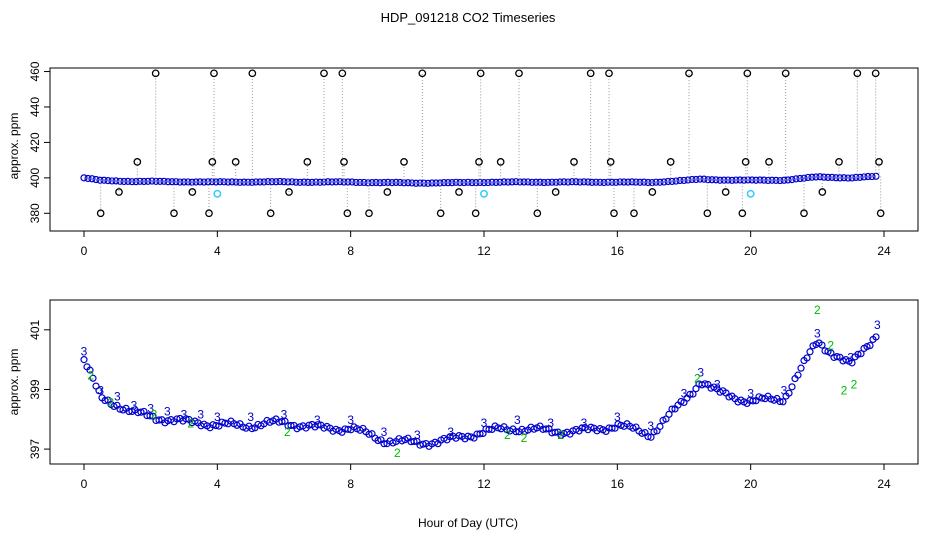  Describe the element at coordinates (884, 484) in the screenshot. I see `bottom-x-tick-label: 24` at that location.